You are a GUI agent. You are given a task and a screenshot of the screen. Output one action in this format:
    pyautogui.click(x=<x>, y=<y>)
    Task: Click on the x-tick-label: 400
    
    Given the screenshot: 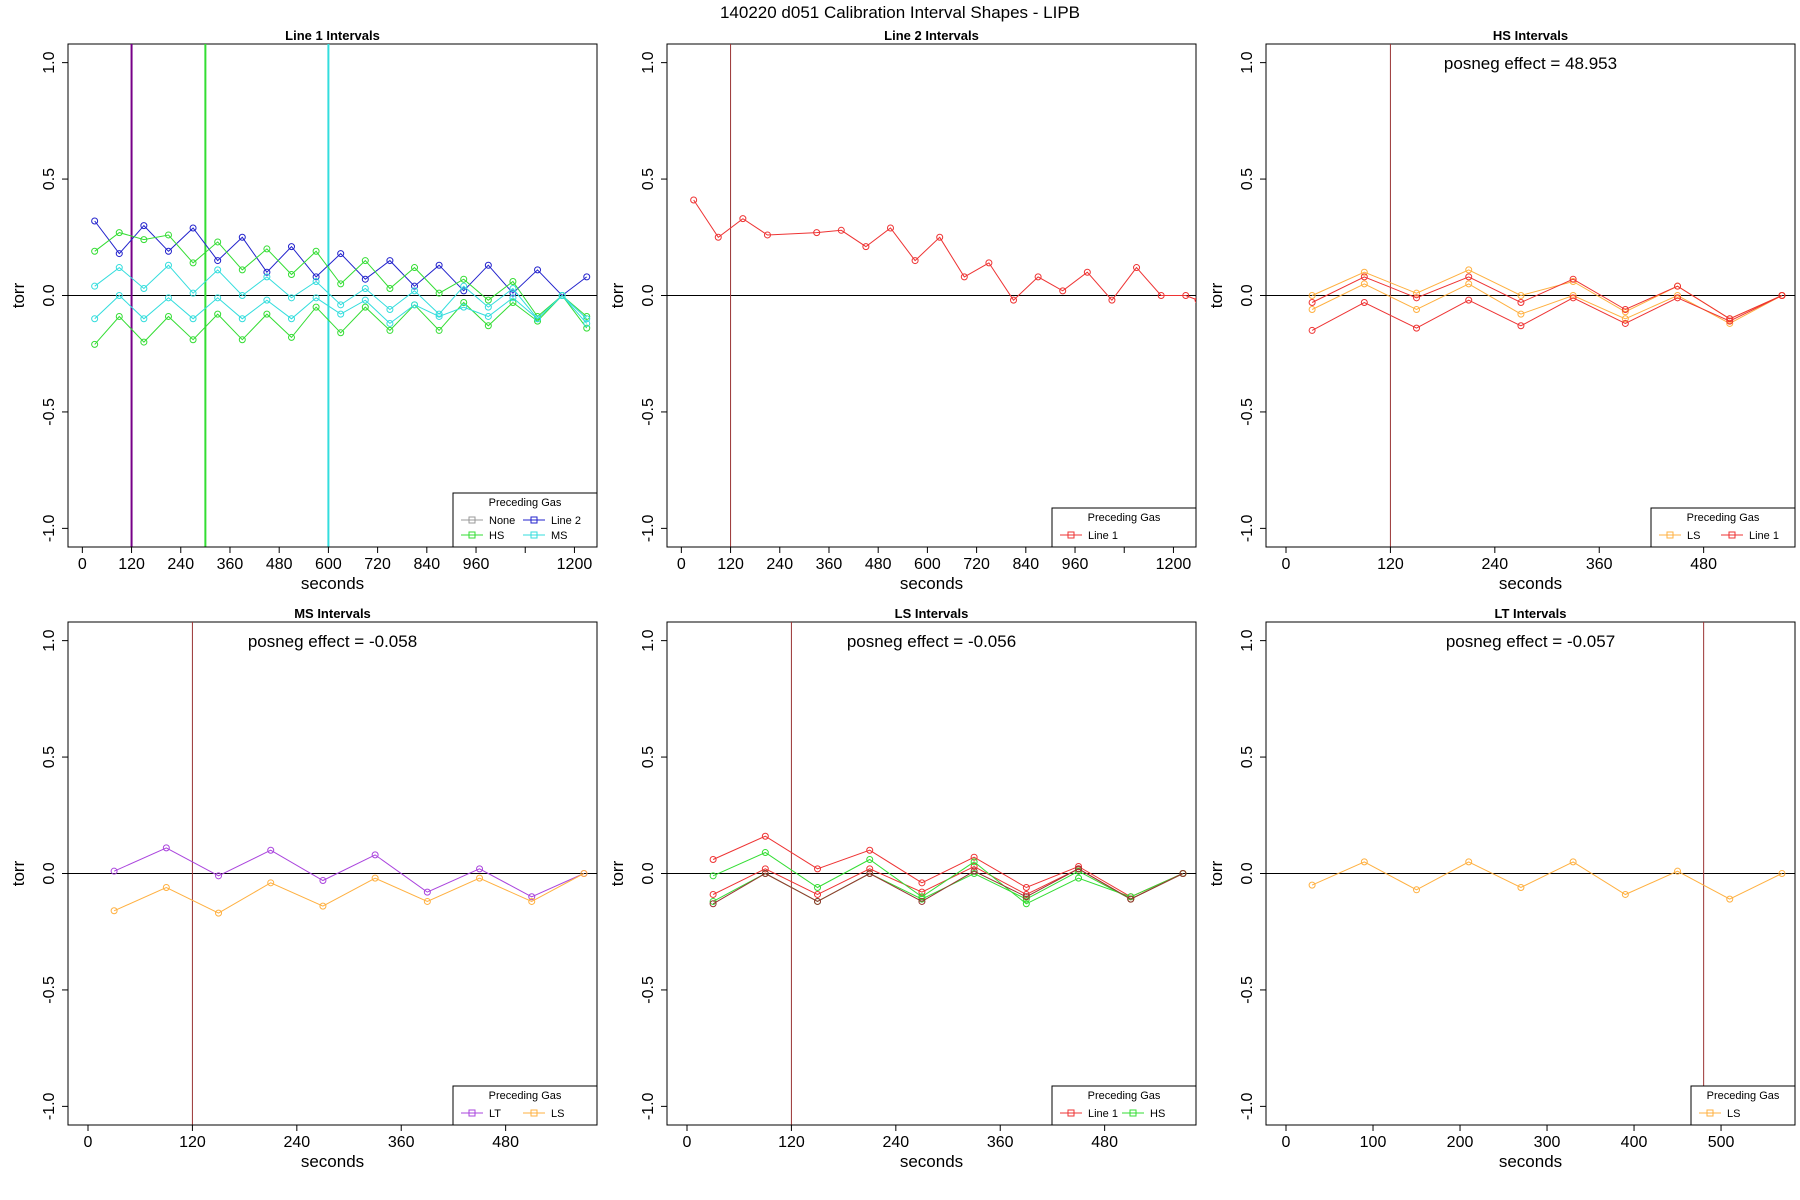 What is the action you would take?
    pyautogui.click(x=1634, y=1142)
    